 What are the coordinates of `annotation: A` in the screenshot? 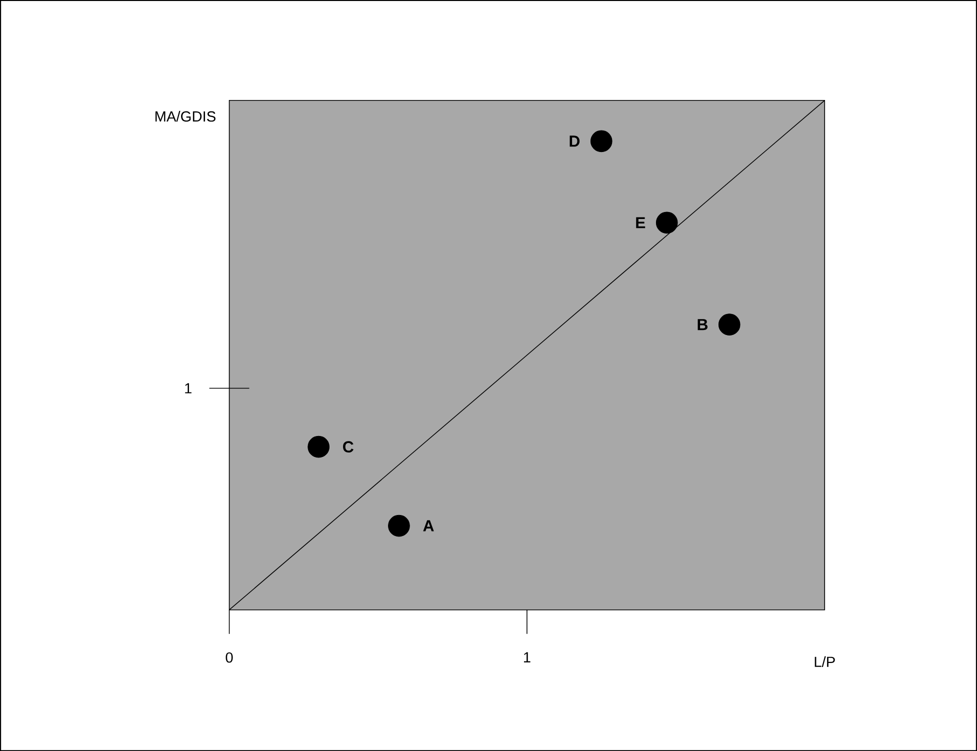 It's located at (428, 526).